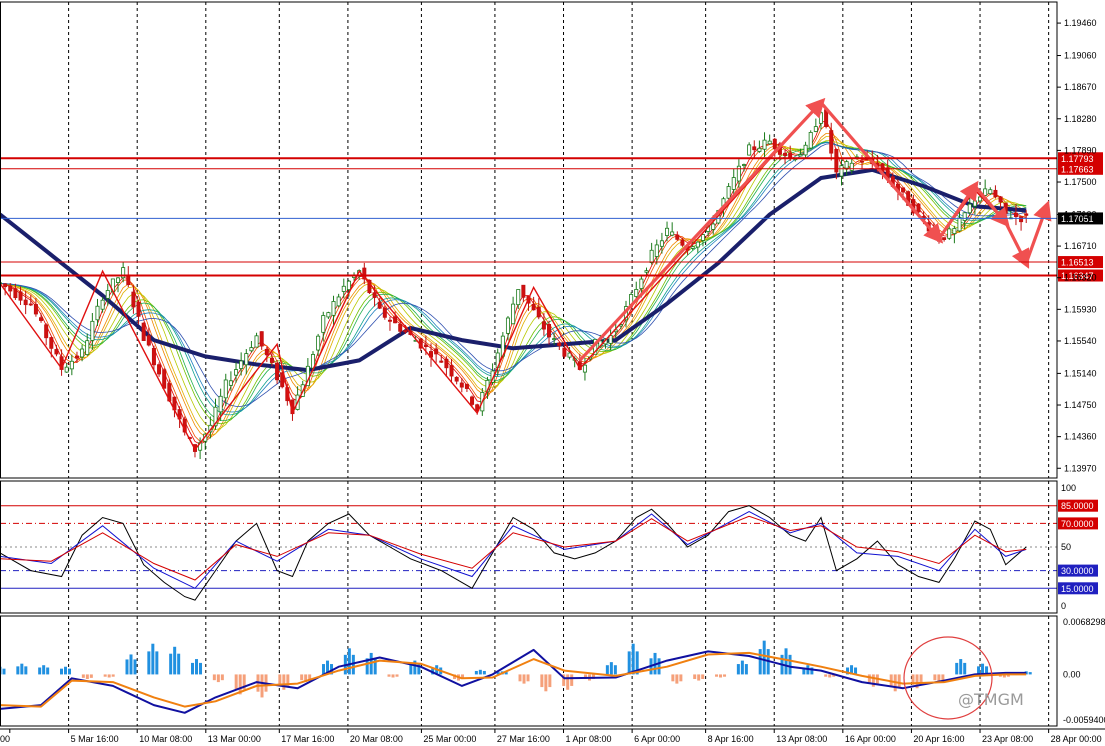 This screenshot has height=746, width=1105. Describe the element at coordinates (1068, 488) in the screenshot. I see `stoch-y-label: 100` at that location.